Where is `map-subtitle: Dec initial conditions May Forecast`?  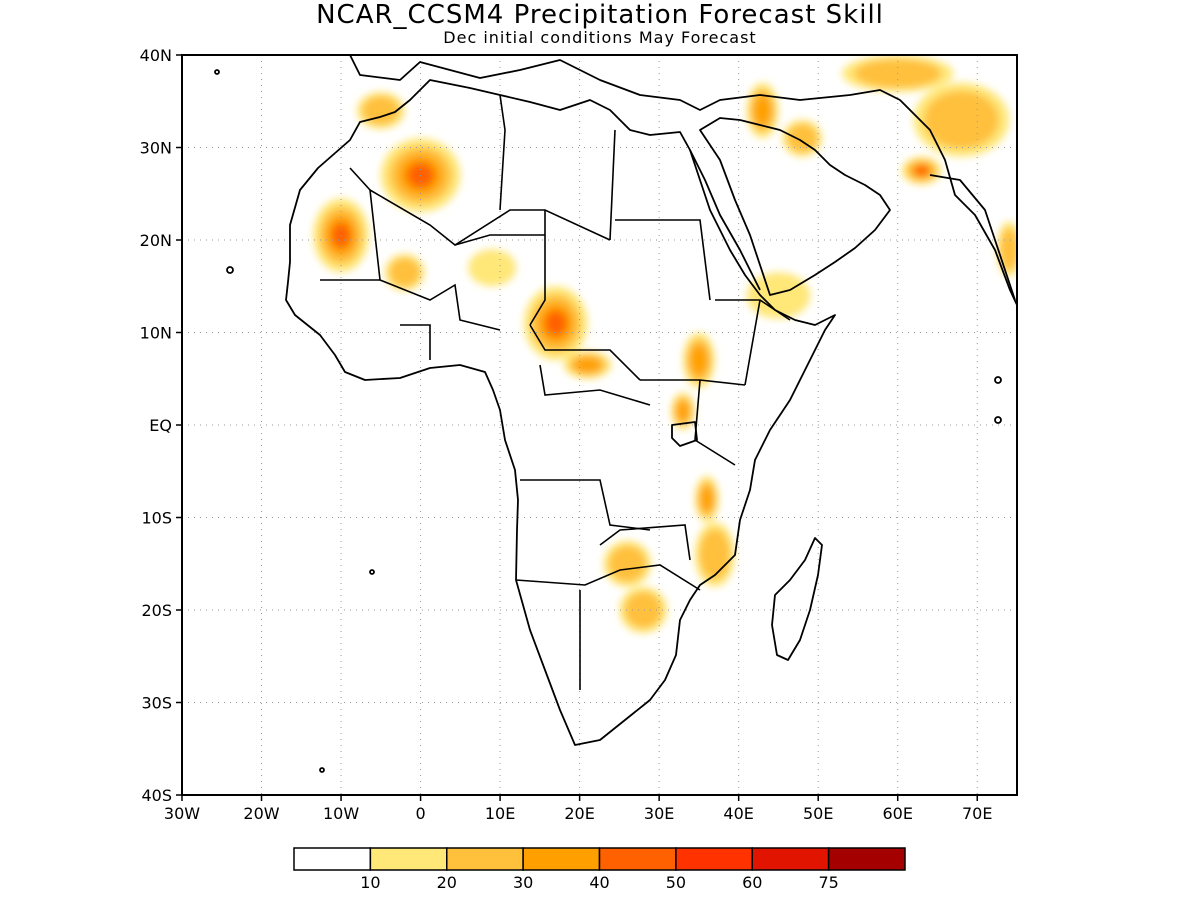
map-subtitle: Dec initial conditions May Forecast is located at coordinates (600, 37).